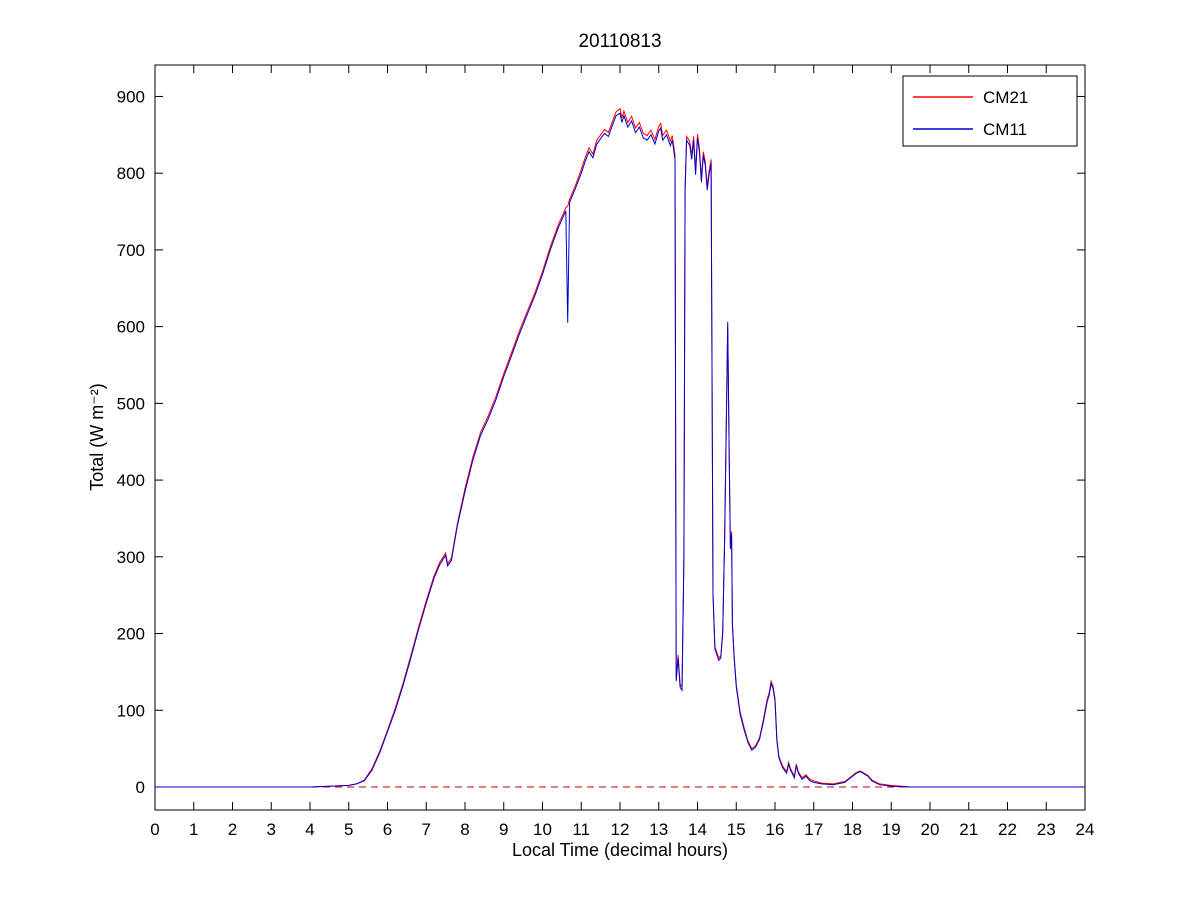 The height and width of the screenshot is (900, 1200). What do you see at coordinates (131, 710) in the screenshot?
I see `svg-text: 100` at bounding box center [131, 710].